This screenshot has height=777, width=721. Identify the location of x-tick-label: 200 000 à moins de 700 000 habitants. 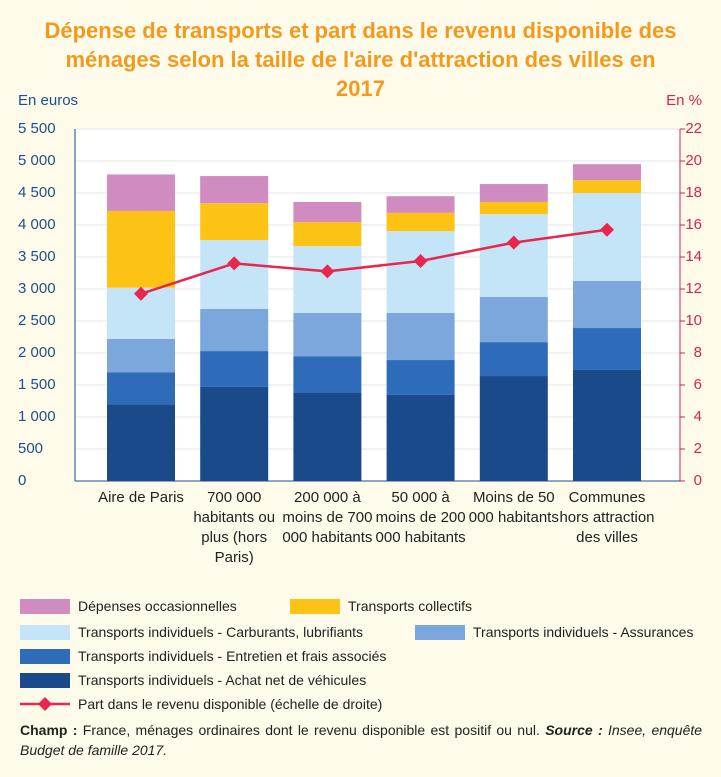
(327, 517).